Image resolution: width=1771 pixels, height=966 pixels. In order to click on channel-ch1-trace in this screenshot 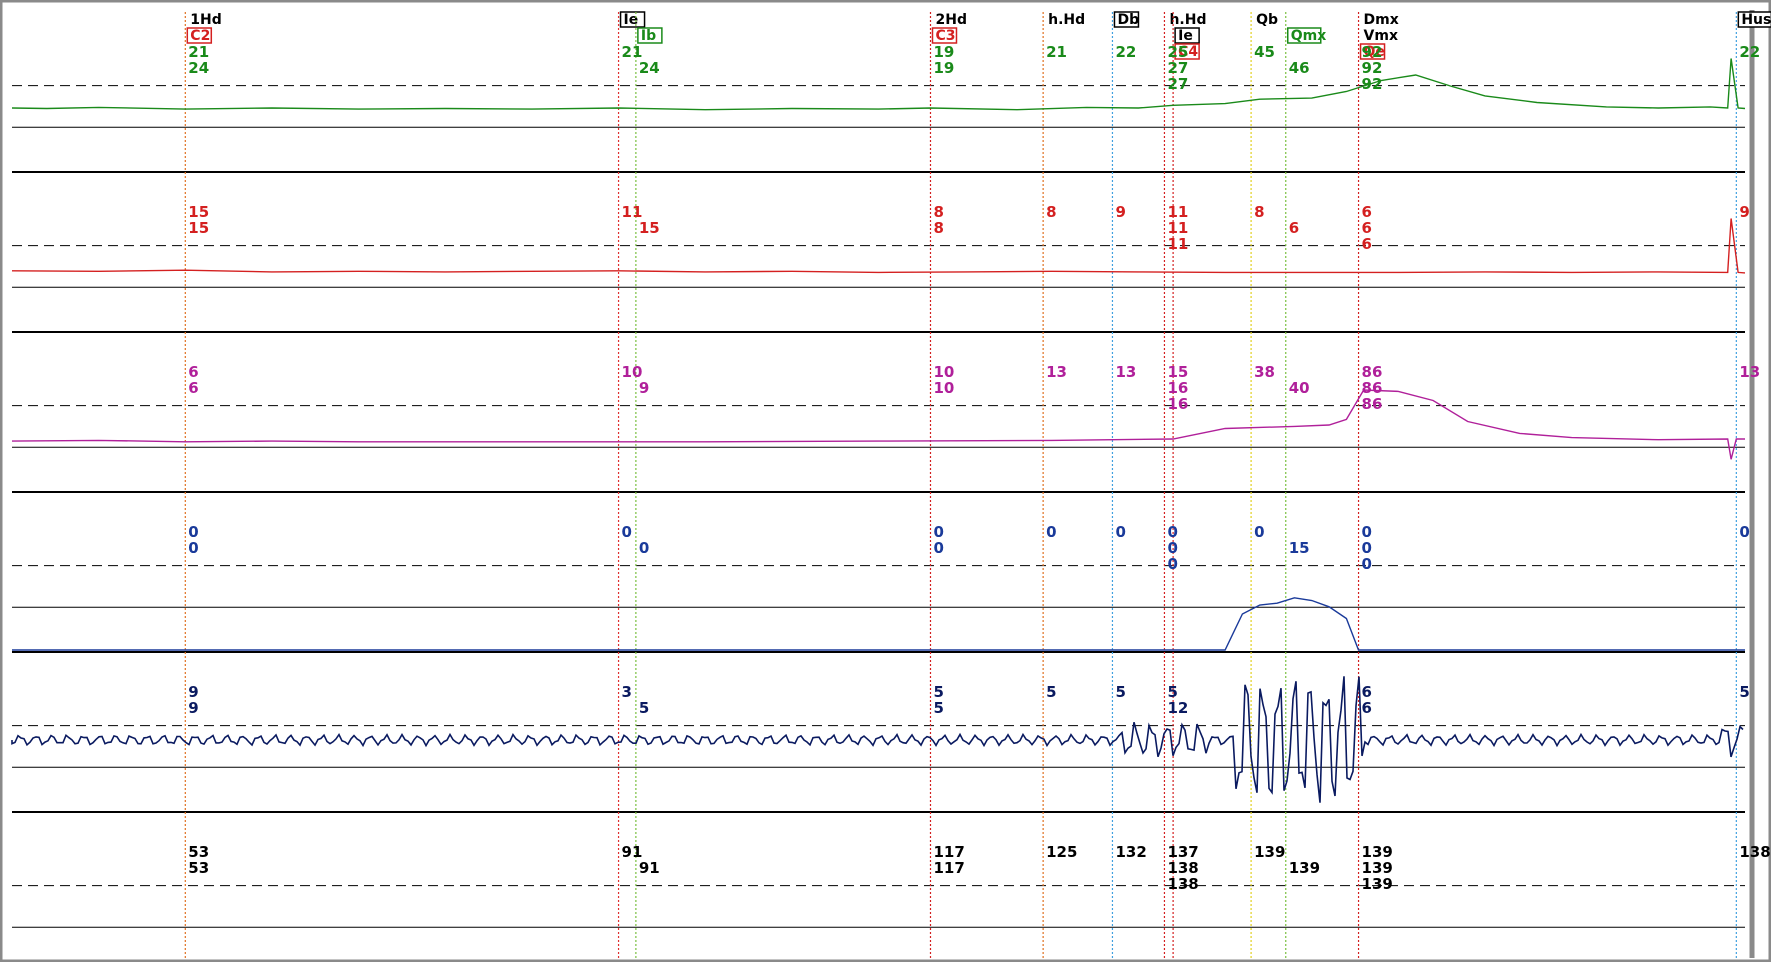, I will do `click(878, 246)`.